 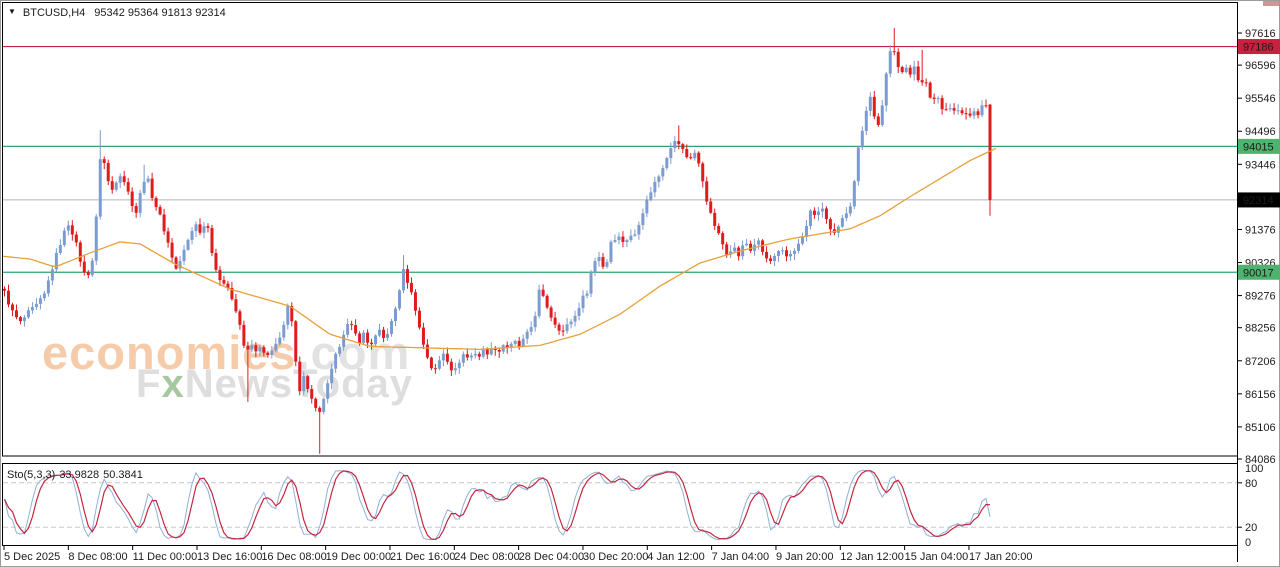 What do you see at coordinates (79, 475) in the screenshot?
I see `indicator-main-value: 33.9828` at bounding box center [79, 475].